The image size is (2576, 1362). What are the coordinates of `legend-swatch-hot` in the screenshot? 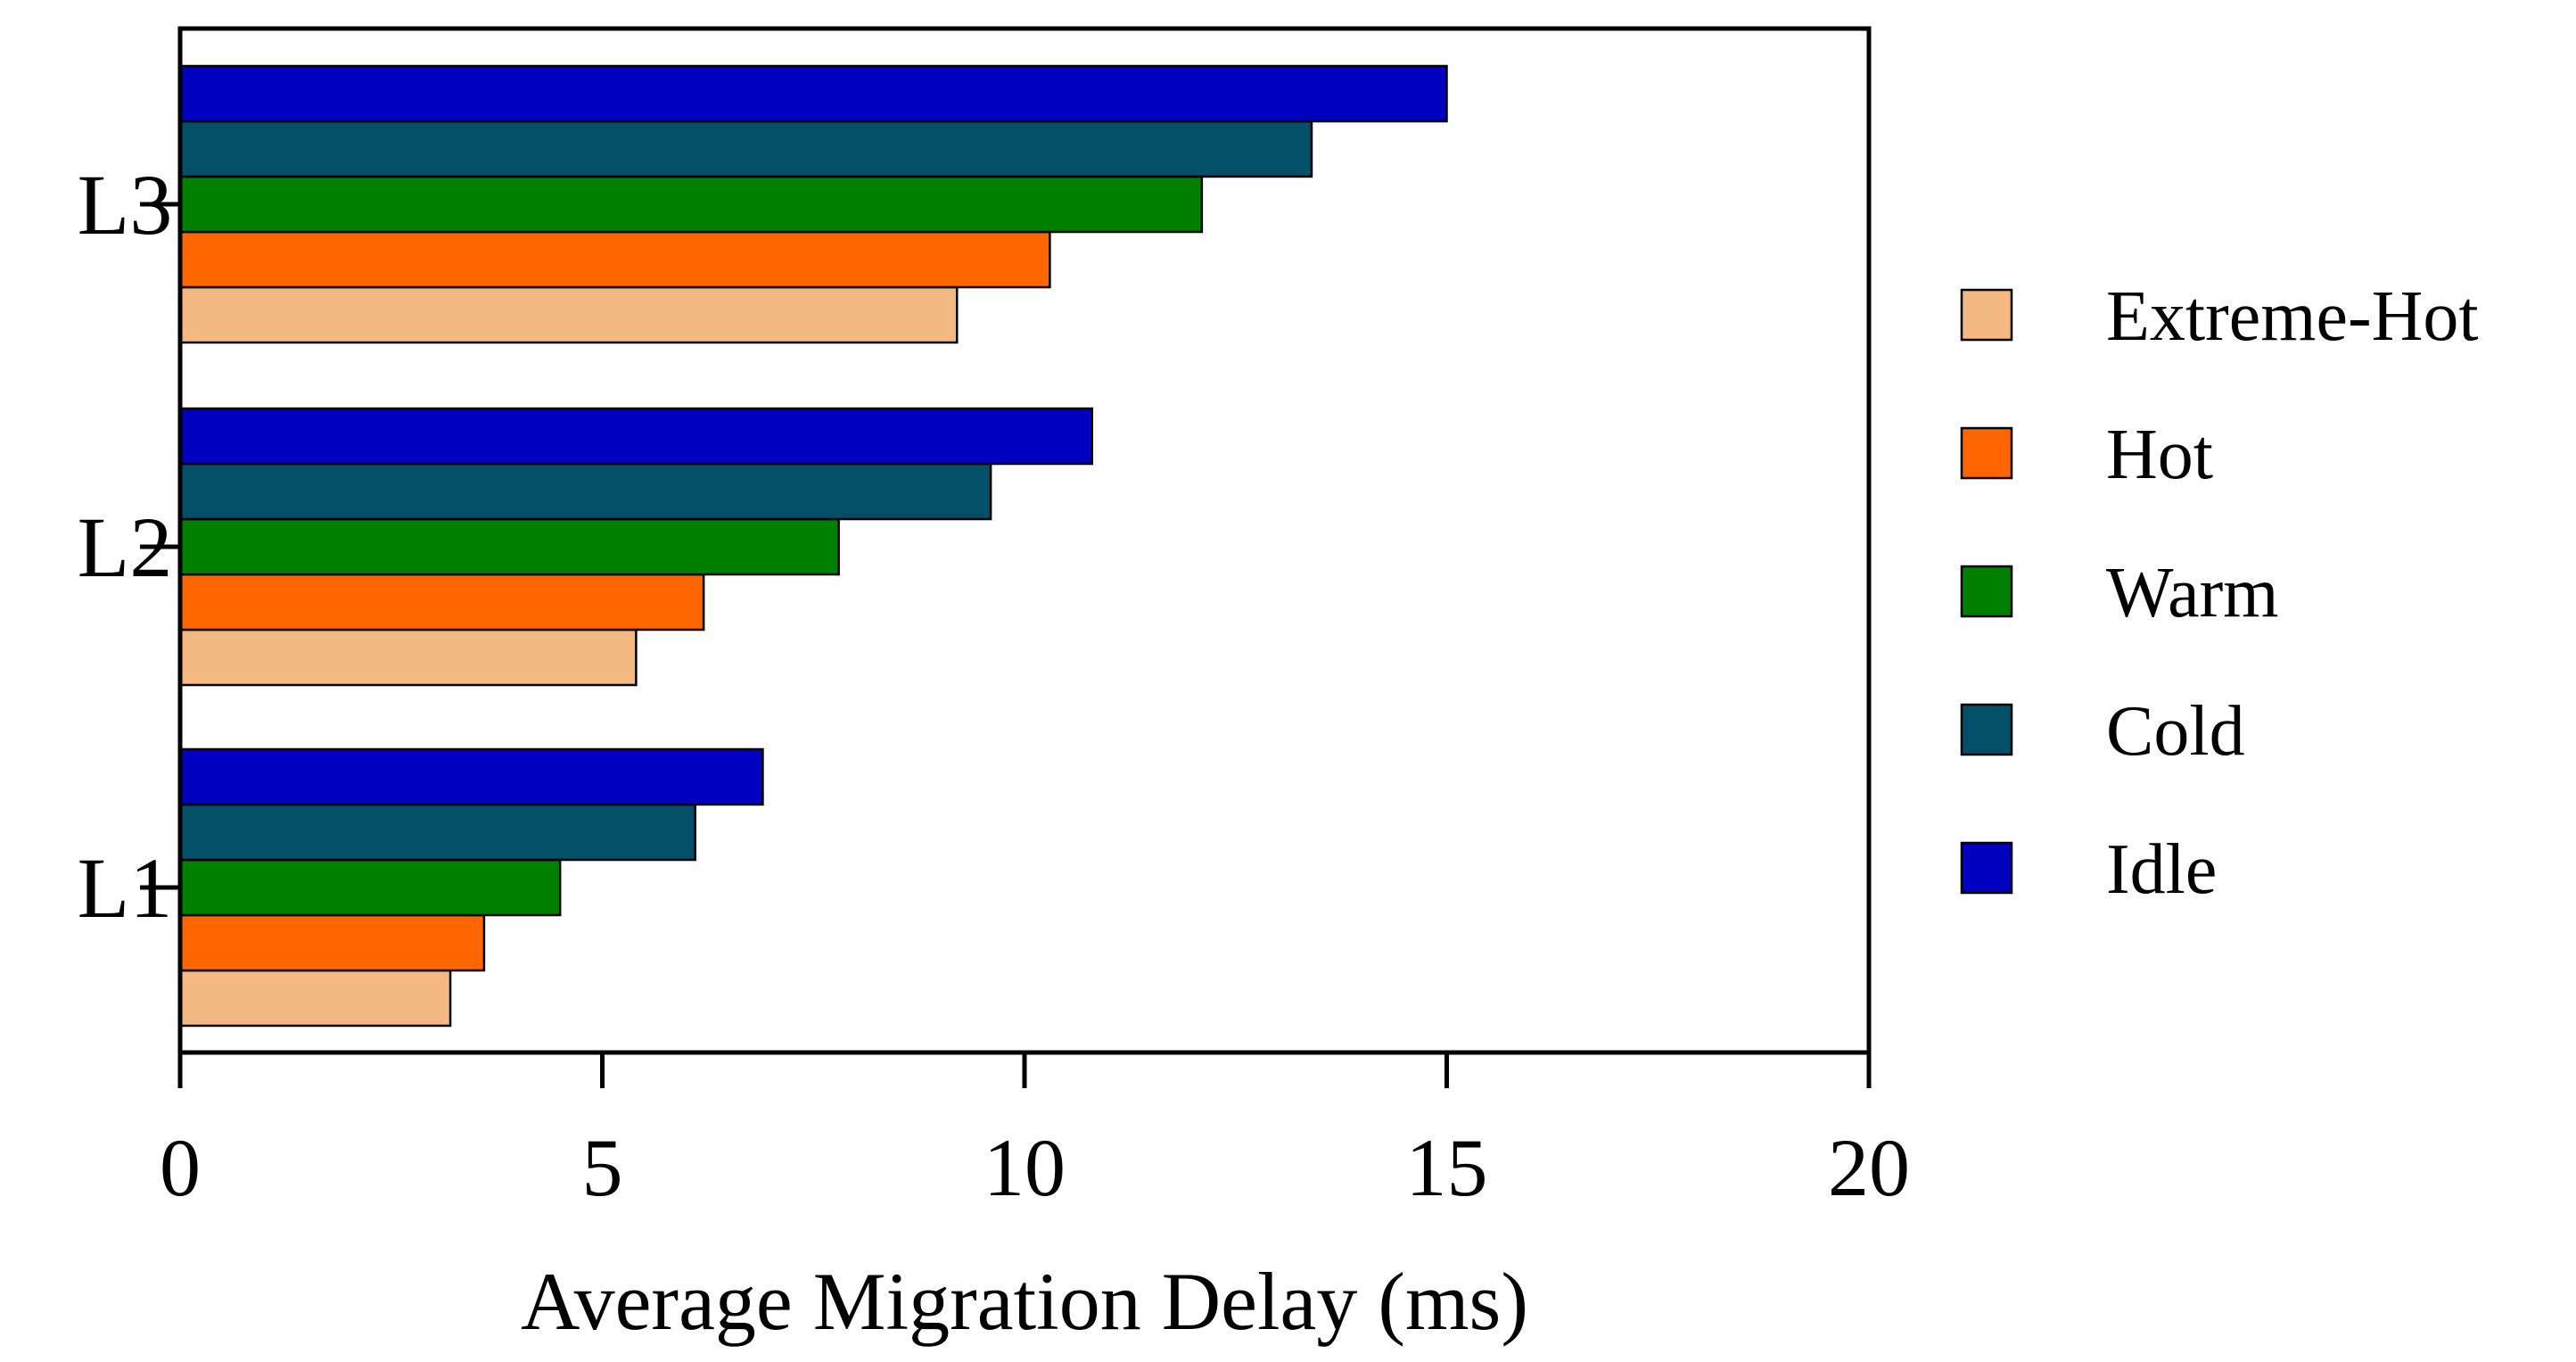 It's located at (1986, 453).